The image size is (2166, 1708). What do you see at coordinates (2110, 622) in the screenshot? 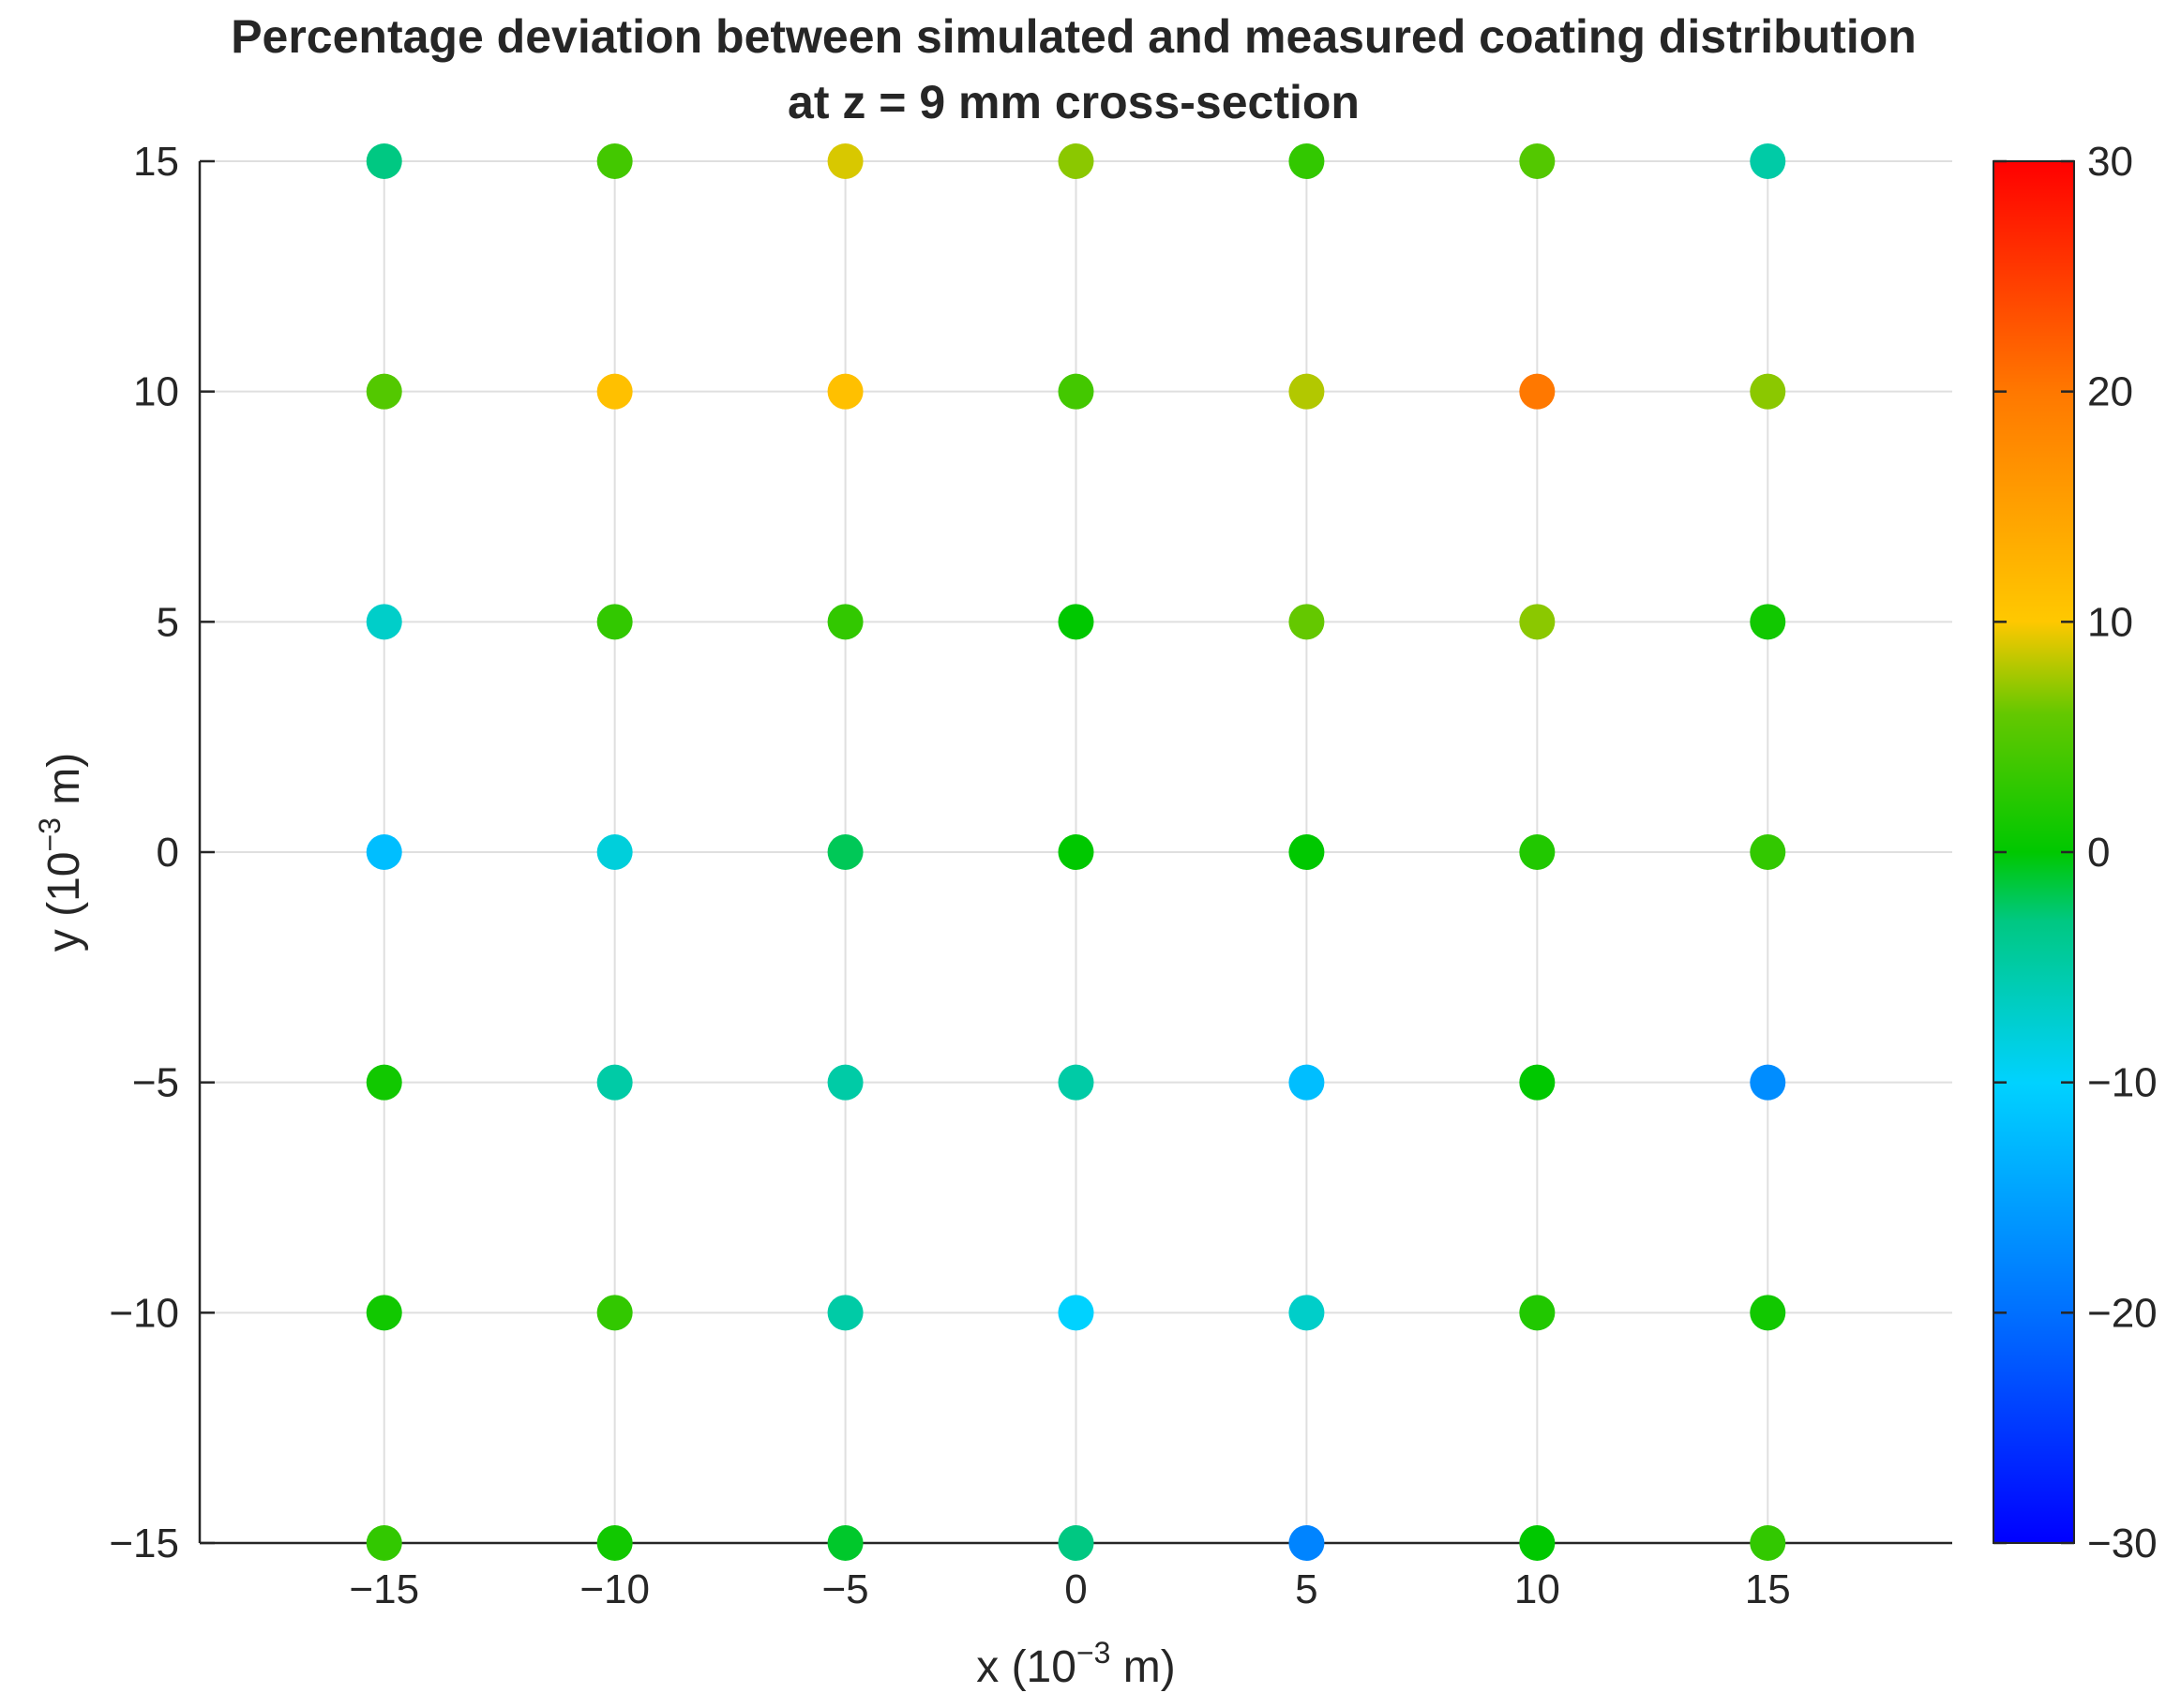
I see `colorbar-tick-label: 10` at bounding box center [2110, 622].